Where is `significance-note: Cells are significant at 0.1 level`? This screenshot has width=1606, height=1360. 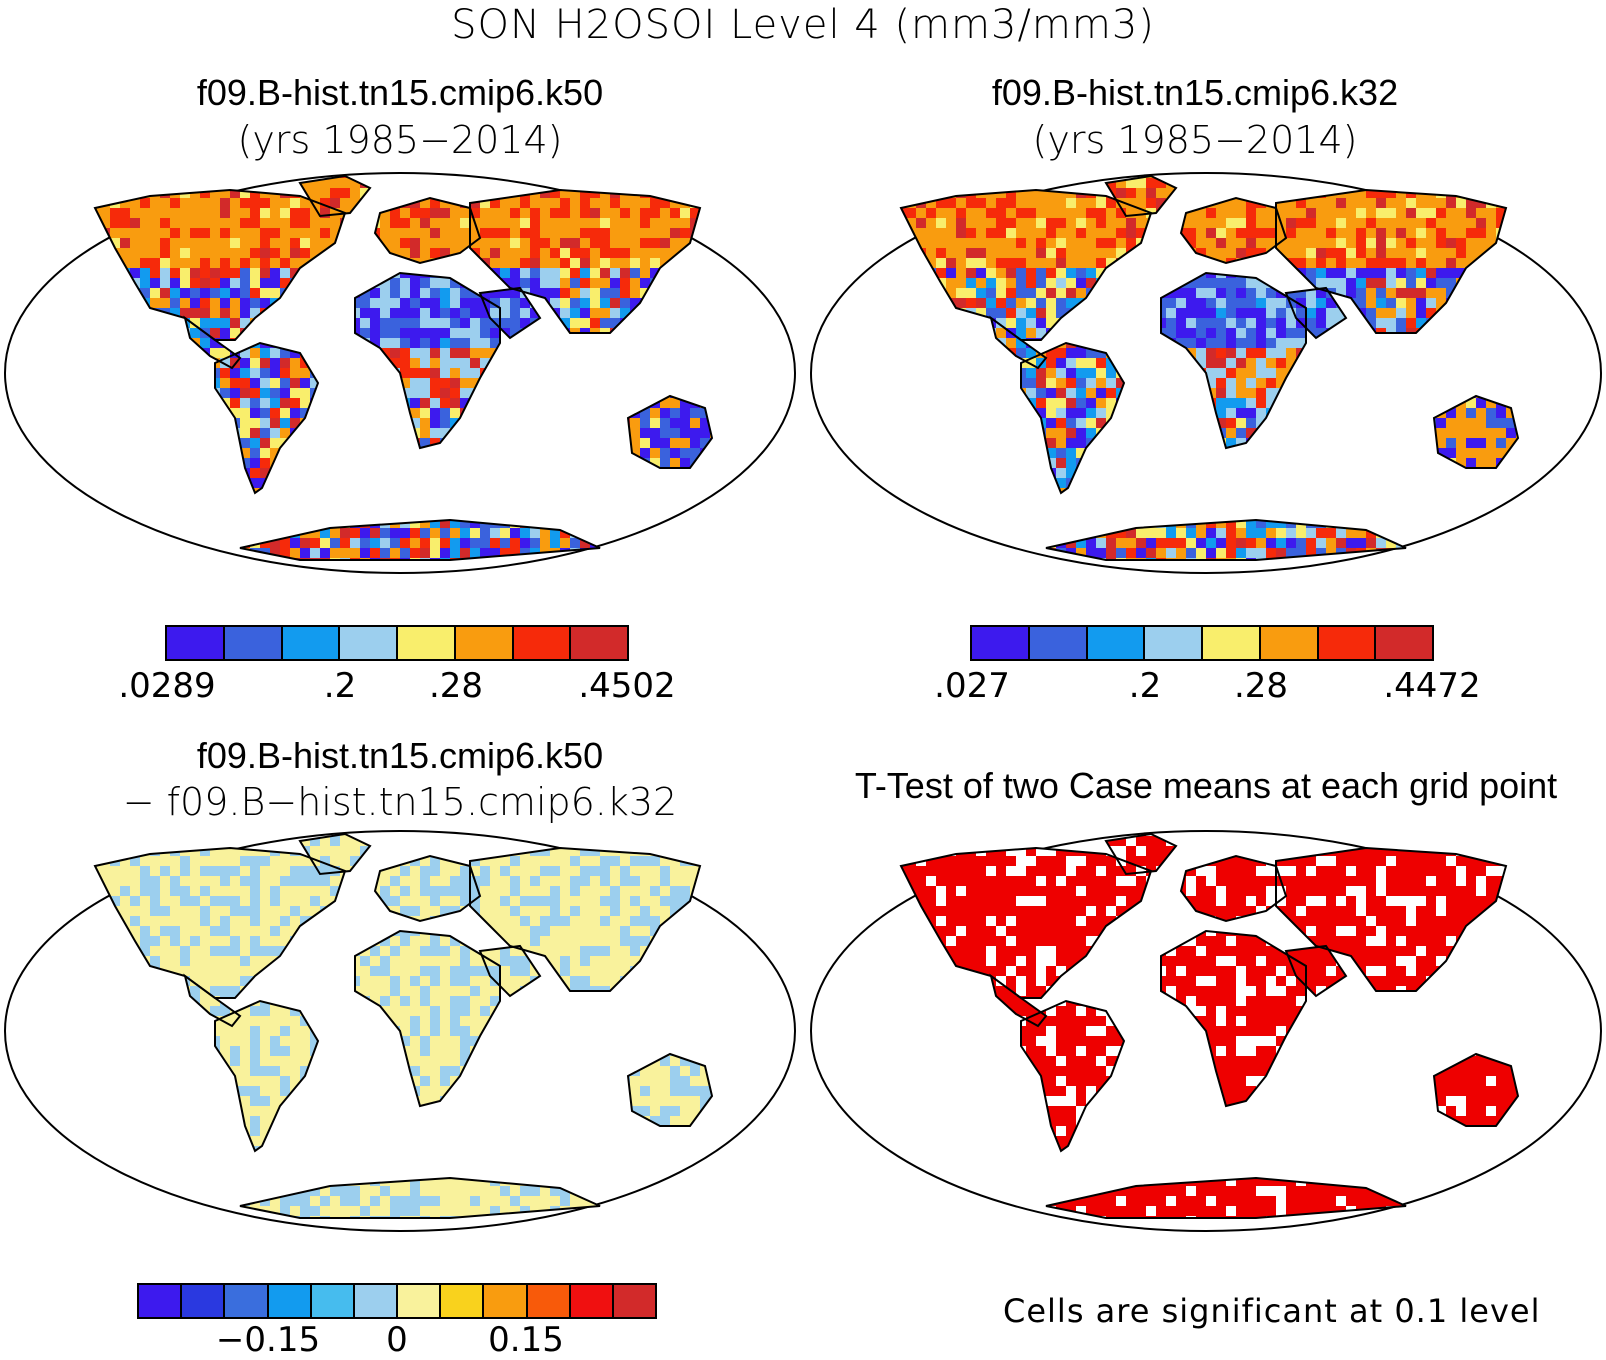
significance-note: Cells are significant at 0.1 level is located at coordinates (1271, 1311).